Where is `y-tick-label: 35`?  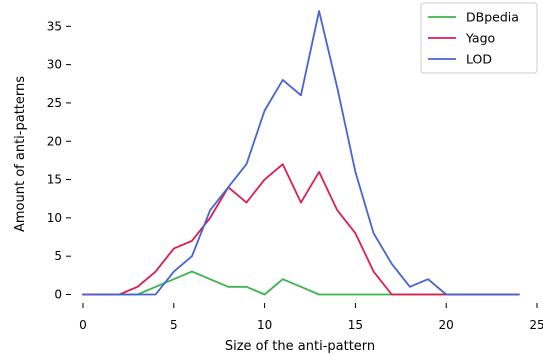 y-tick-label: 35 is located at coordinates (54, 26).